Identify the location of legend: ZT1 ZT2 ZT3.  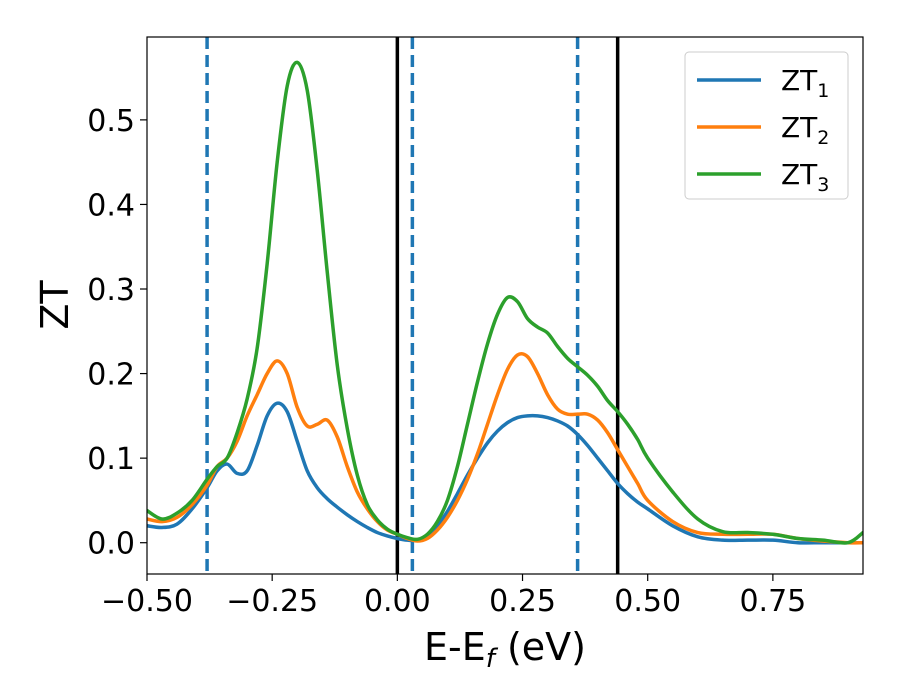
(766, 125).